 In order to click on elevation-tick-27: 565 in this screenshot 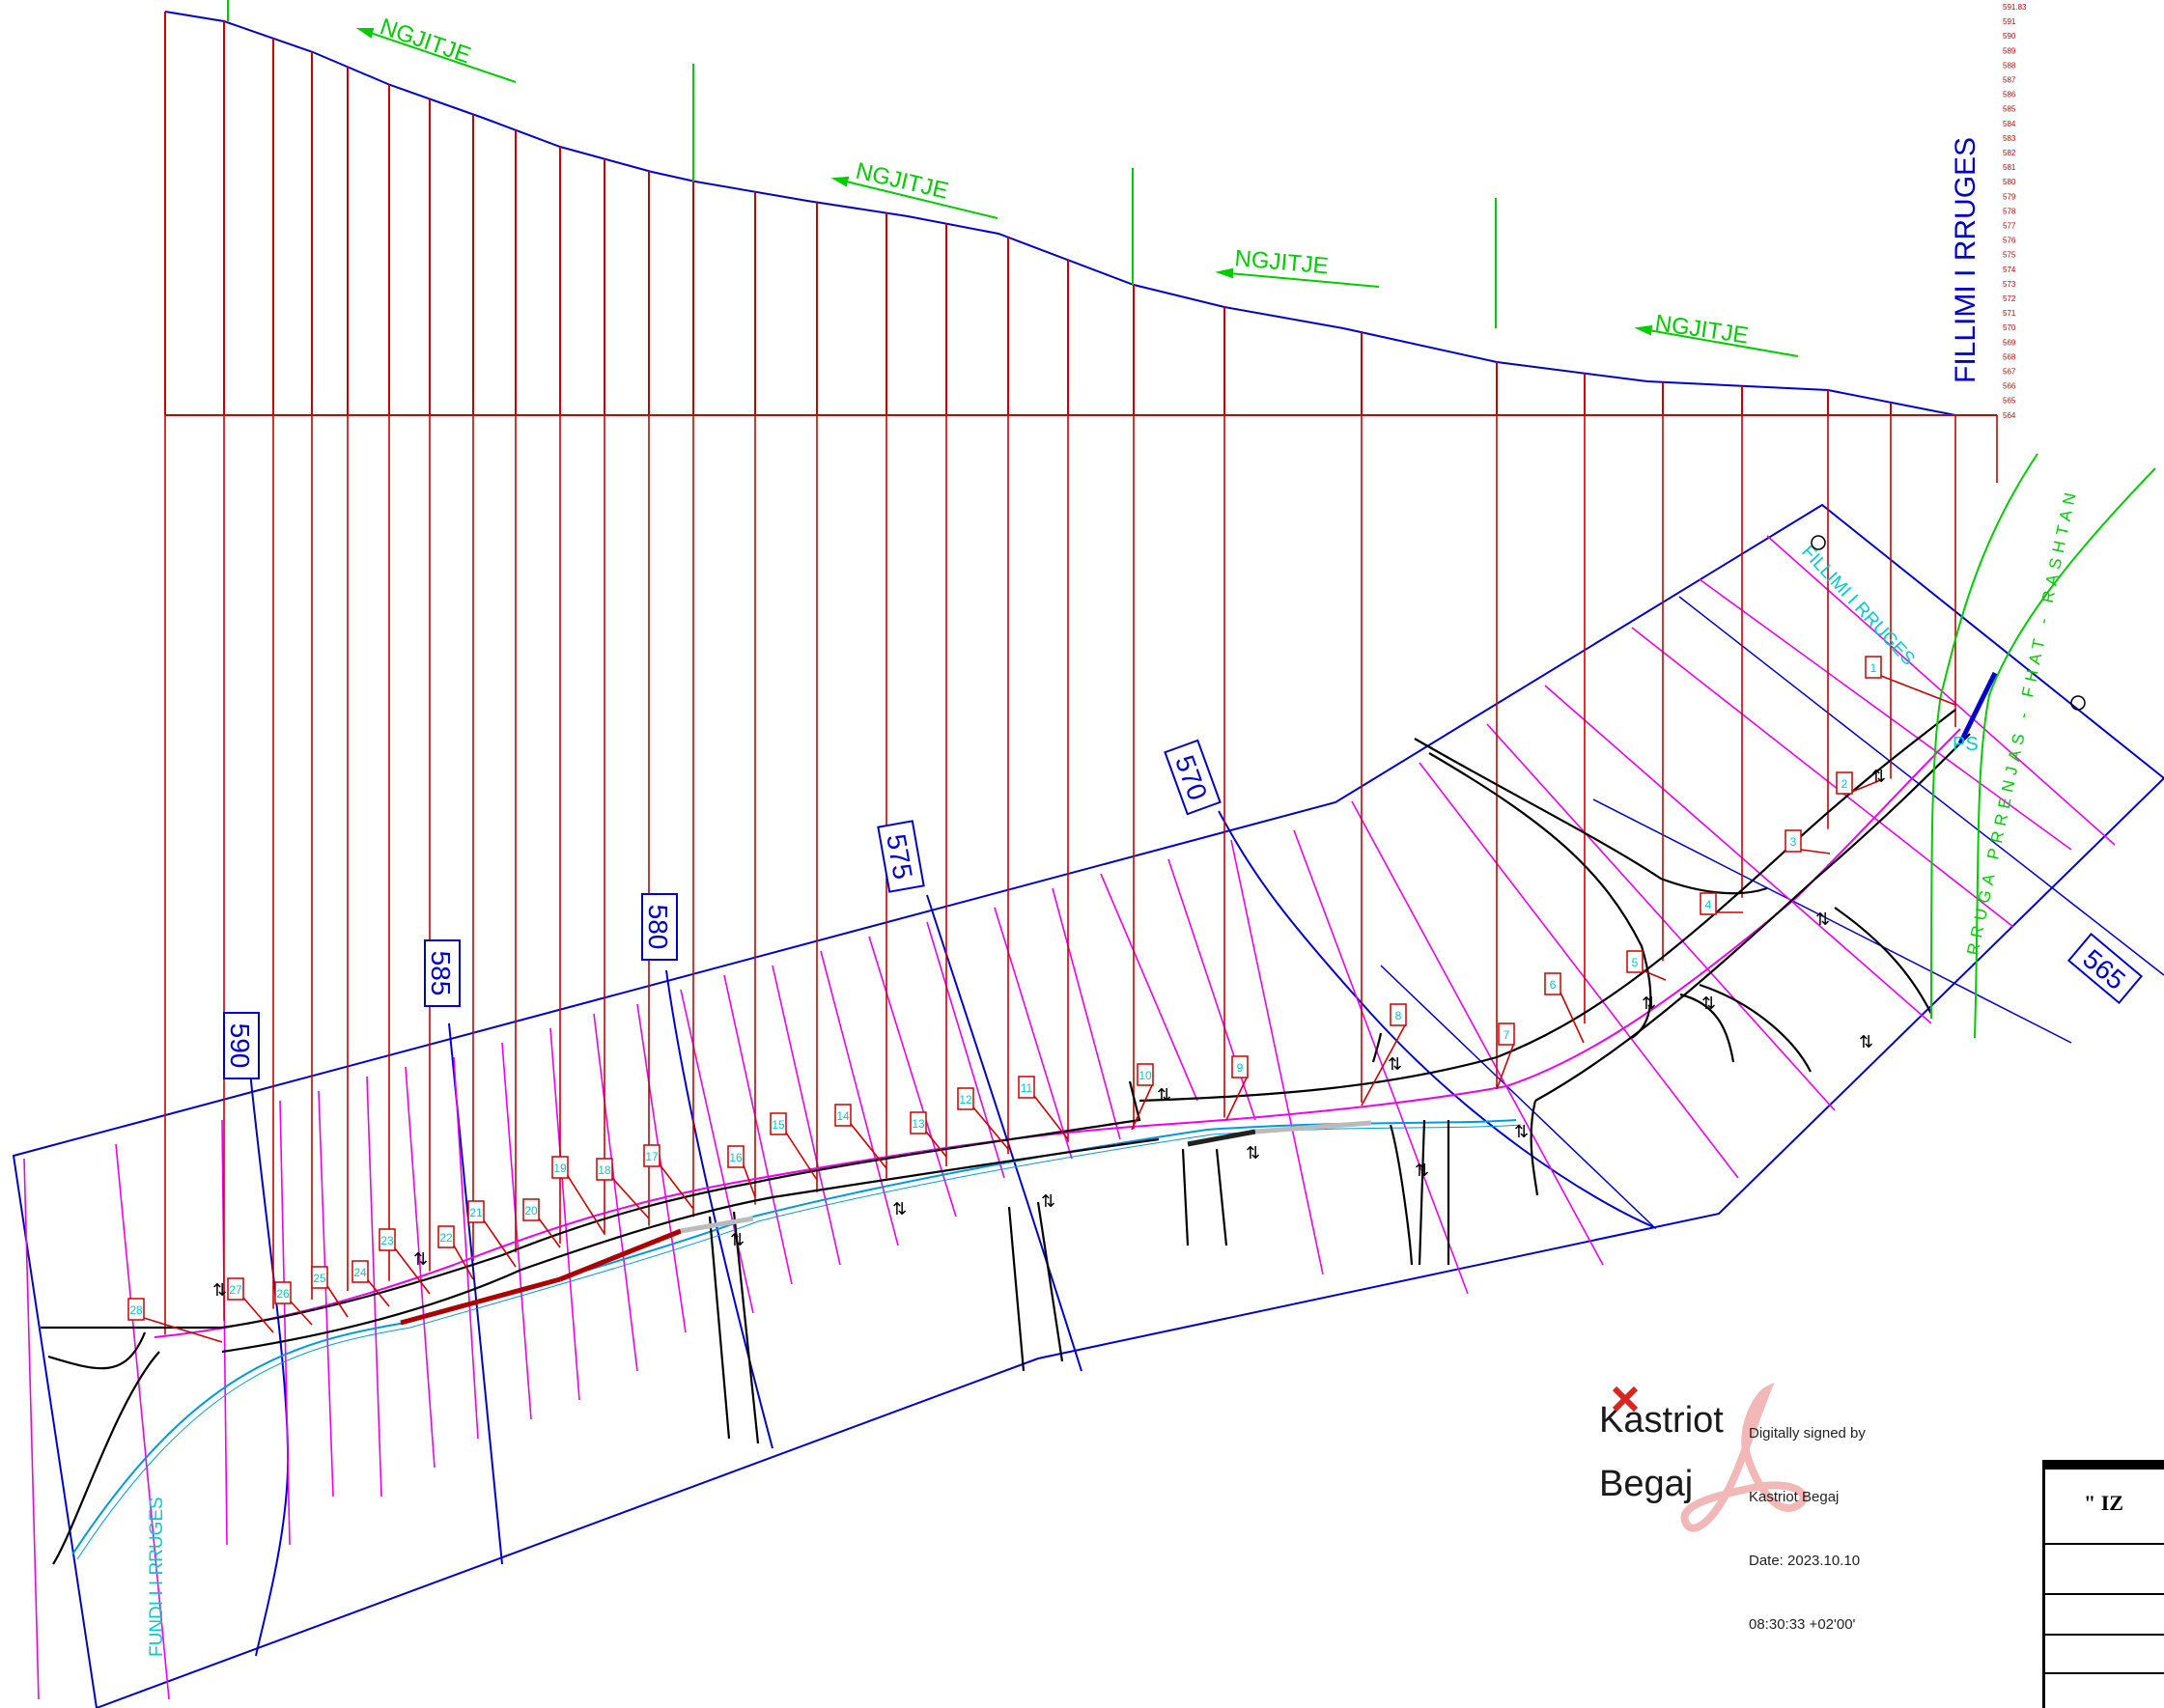, I will do `click(2009, 402)`.